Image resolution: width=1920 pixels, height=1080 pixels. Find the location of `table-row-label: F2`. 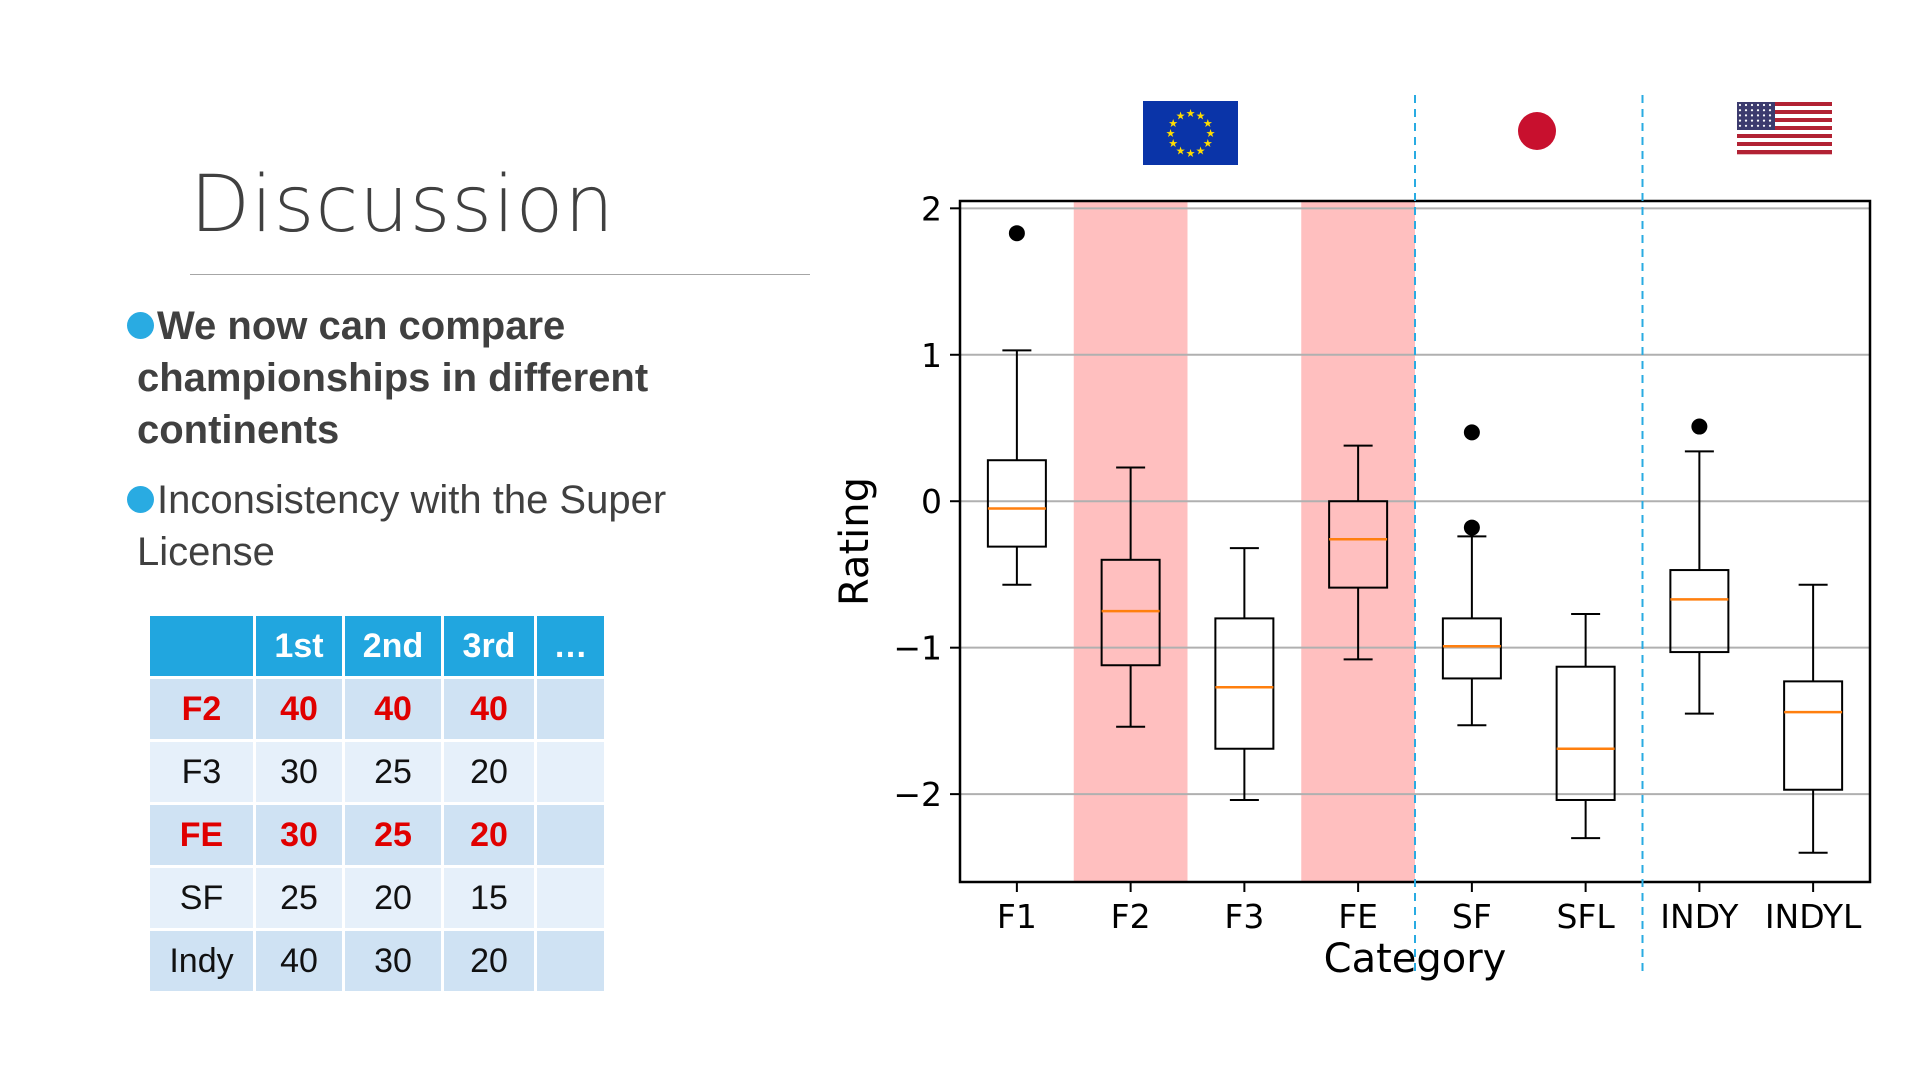

table-row-label: F2 is located at coordinates (201, 709).